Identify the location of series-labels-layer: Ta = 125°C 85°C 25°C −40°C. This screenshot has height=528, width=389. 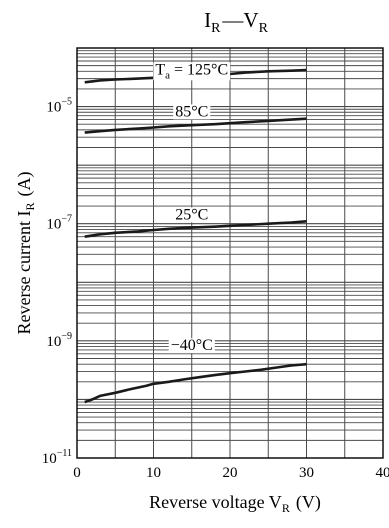
(192, 207).